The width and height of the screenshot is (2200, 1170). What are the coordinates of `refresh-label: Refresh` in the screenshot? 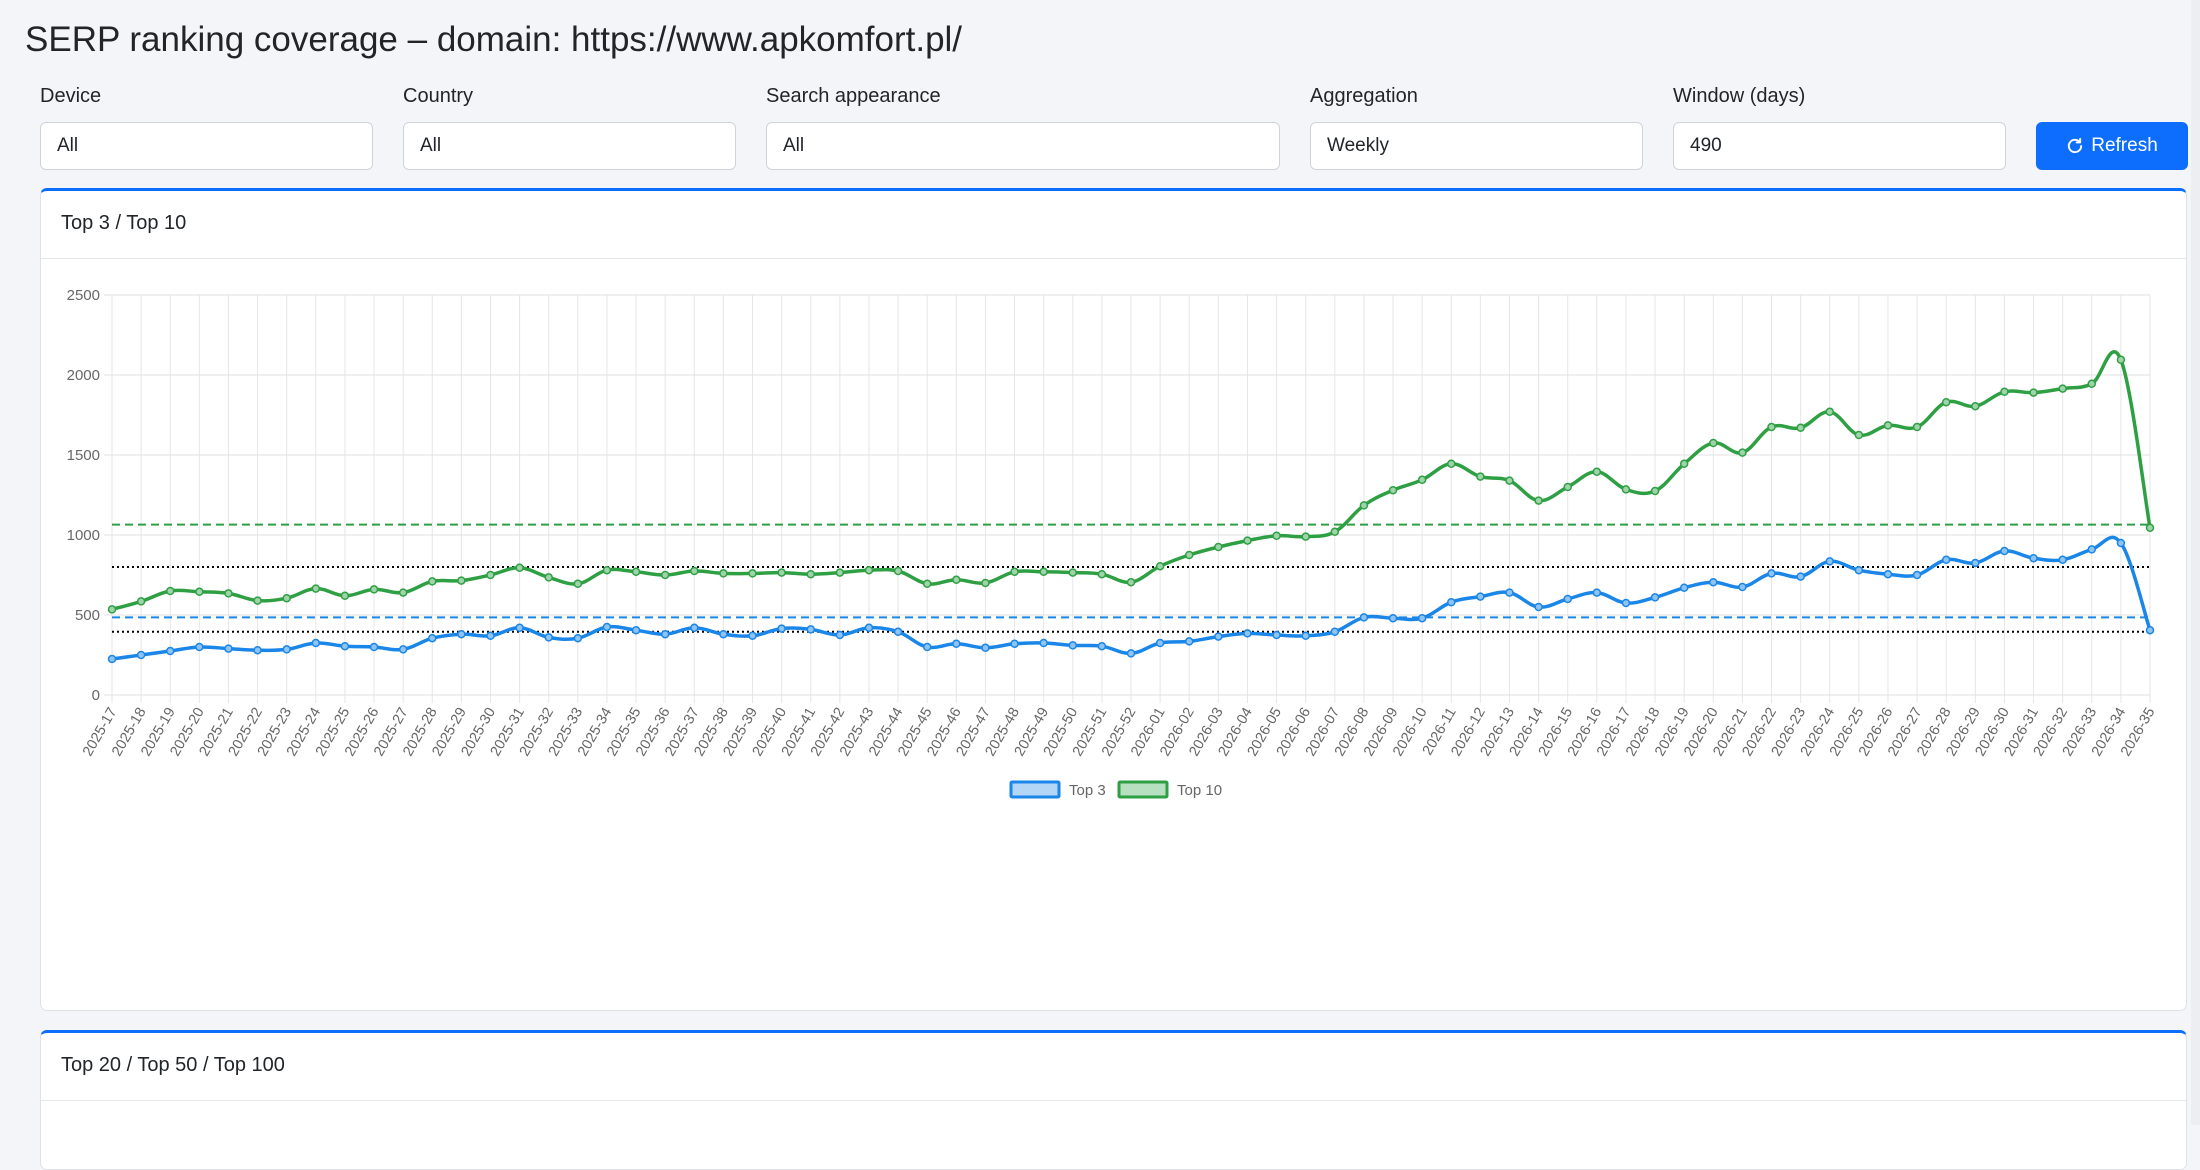 It's located at (2124, 145).